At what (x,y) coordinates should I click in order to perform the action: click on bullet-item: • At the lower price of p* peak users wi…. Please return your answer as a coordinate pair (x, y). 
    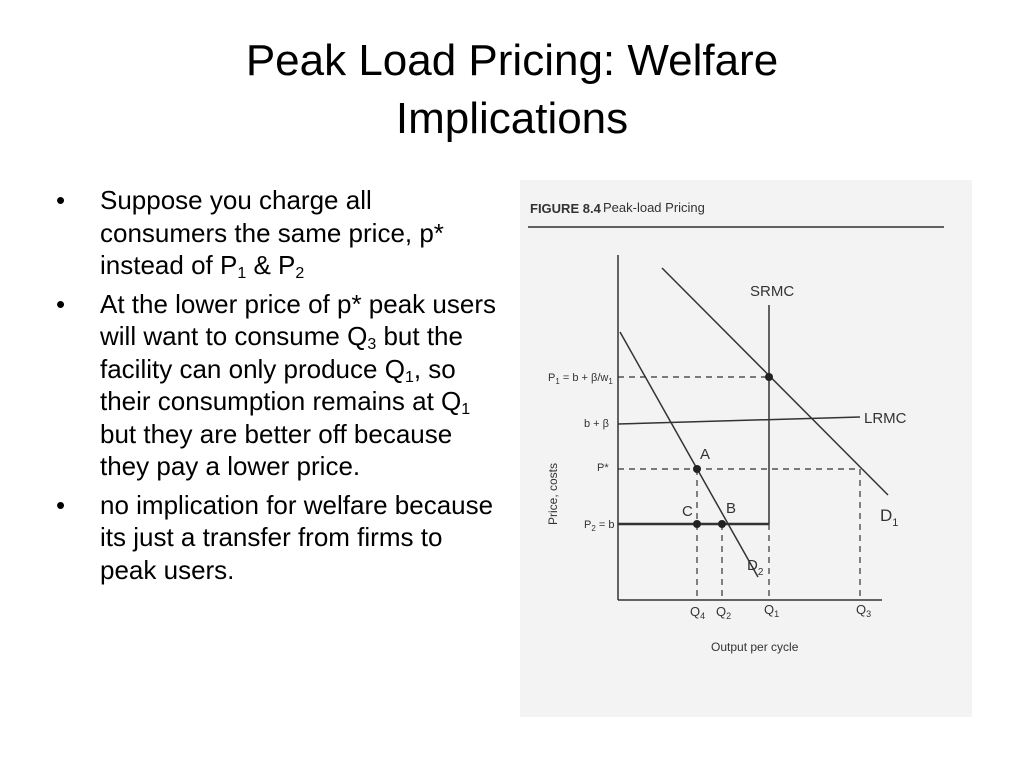
    Looking at the image, I should click on (276, 385).